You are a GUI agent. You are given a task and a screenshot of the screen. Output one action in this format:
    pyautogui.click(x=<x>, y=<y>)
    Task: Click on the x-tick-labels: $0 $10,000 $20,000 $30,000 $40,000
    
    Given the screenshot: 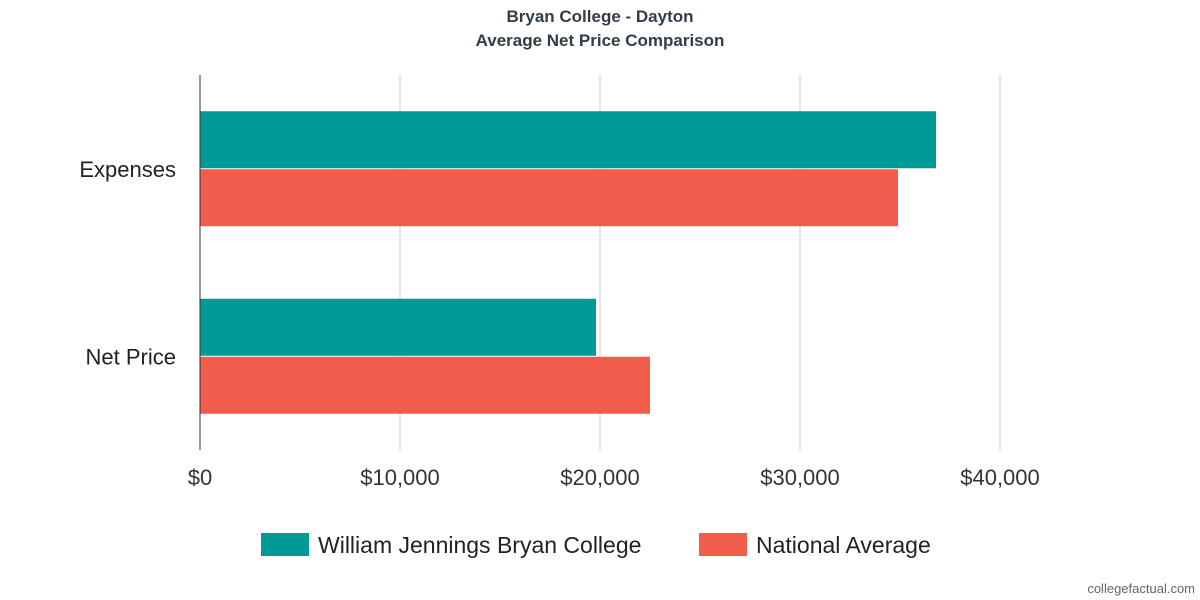 What is the action you would take?
    pyautogui.click(x=614, y=477)
    